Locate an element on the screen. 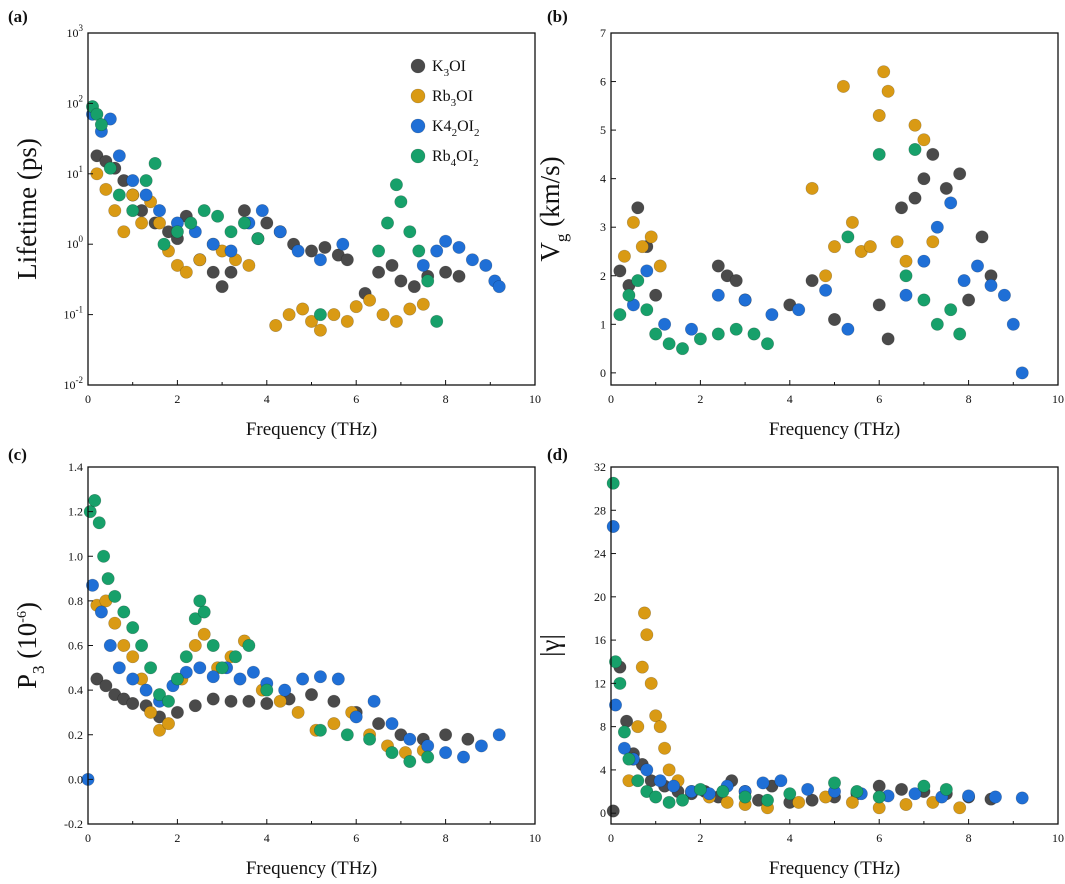 The width and height of the screenshot is (1065, 884). y-axis-title: Lifetime (ps) is located at coordinates (27, 209).